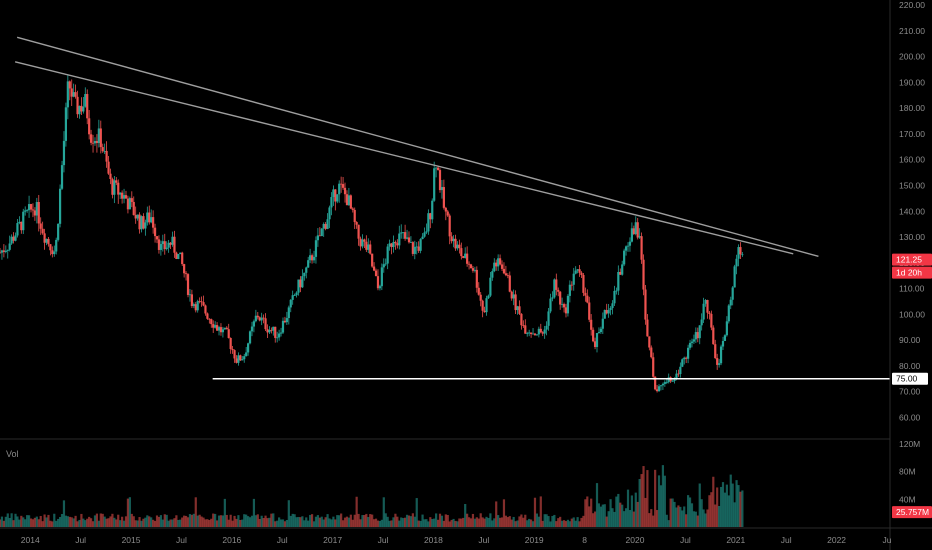 The image size is (932, 550). Describe the element at coordinates (231, 540) in the screenshot. I see `time-tick-label: 2016` at that location.